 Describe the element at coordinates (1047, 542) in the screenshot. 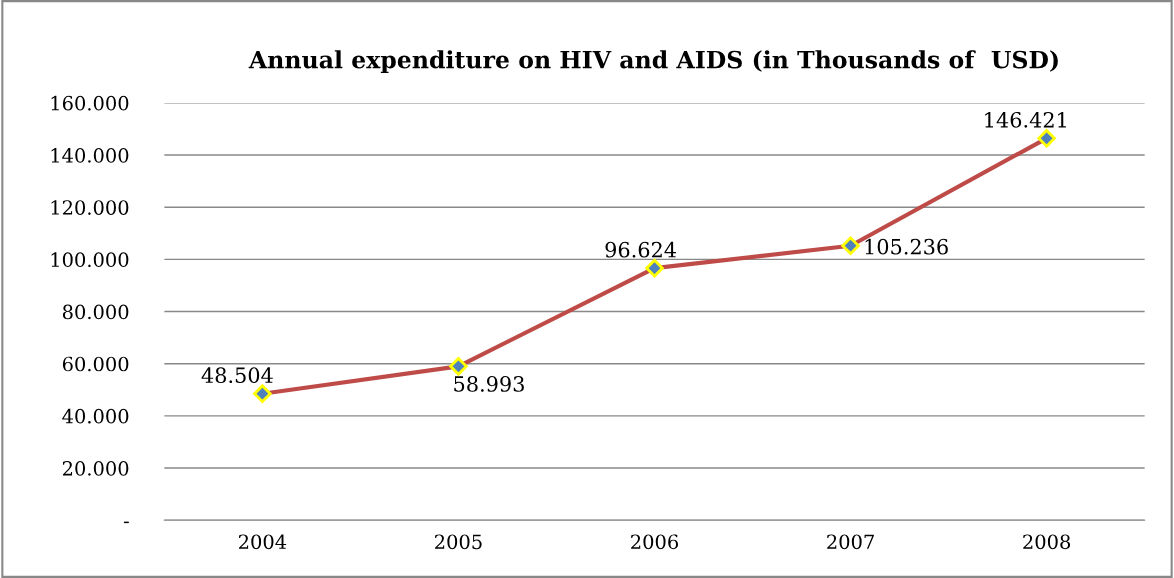

I see `x-tick-label: 2008` at that location.